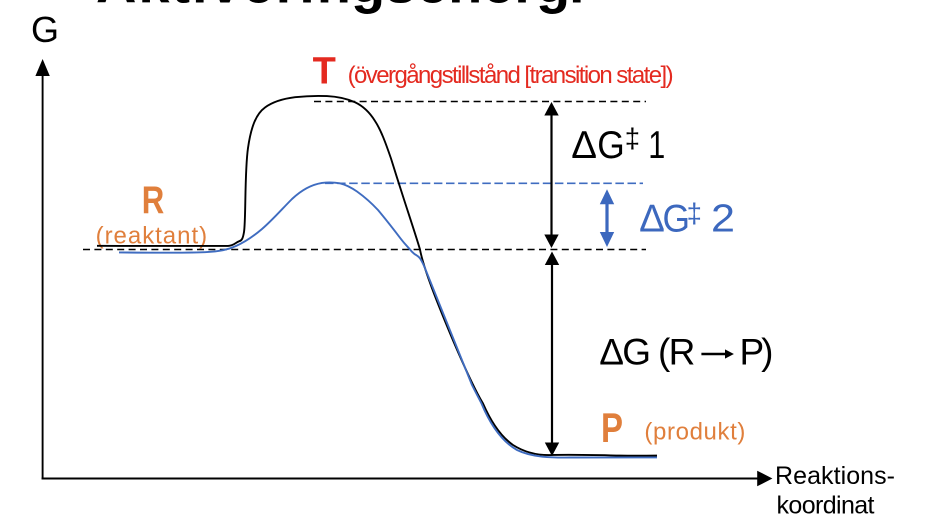  Describe the element at coordinates (826, 505) in the screenshot. I see `svg-text: koordinat` at that location.